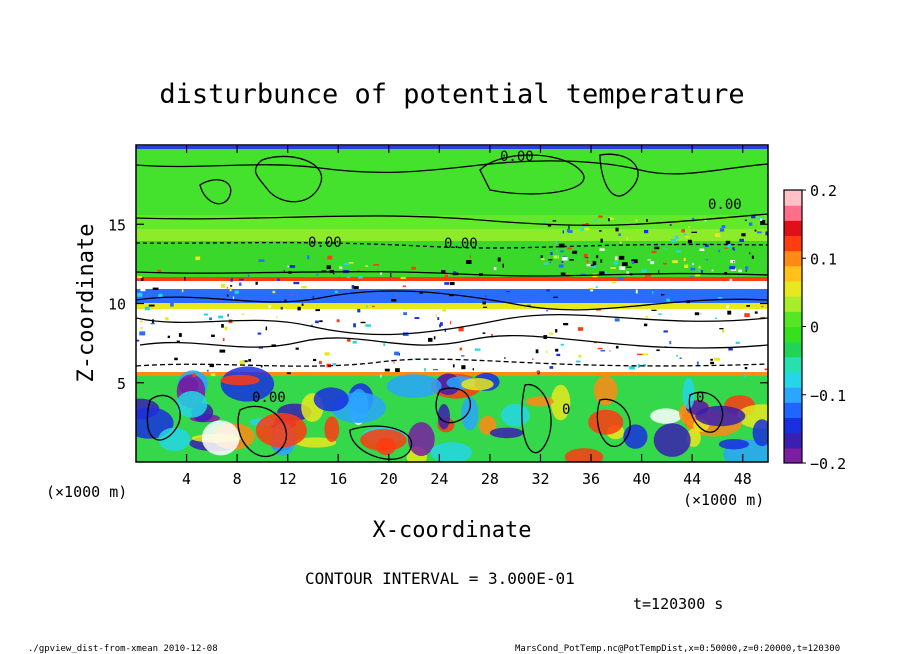 The image size is (904, 654). What do you see at coordinates (823, 259) in the screenshot?
I see `colorbar-tick-label: 0.1` at bounding box center [823, 259].